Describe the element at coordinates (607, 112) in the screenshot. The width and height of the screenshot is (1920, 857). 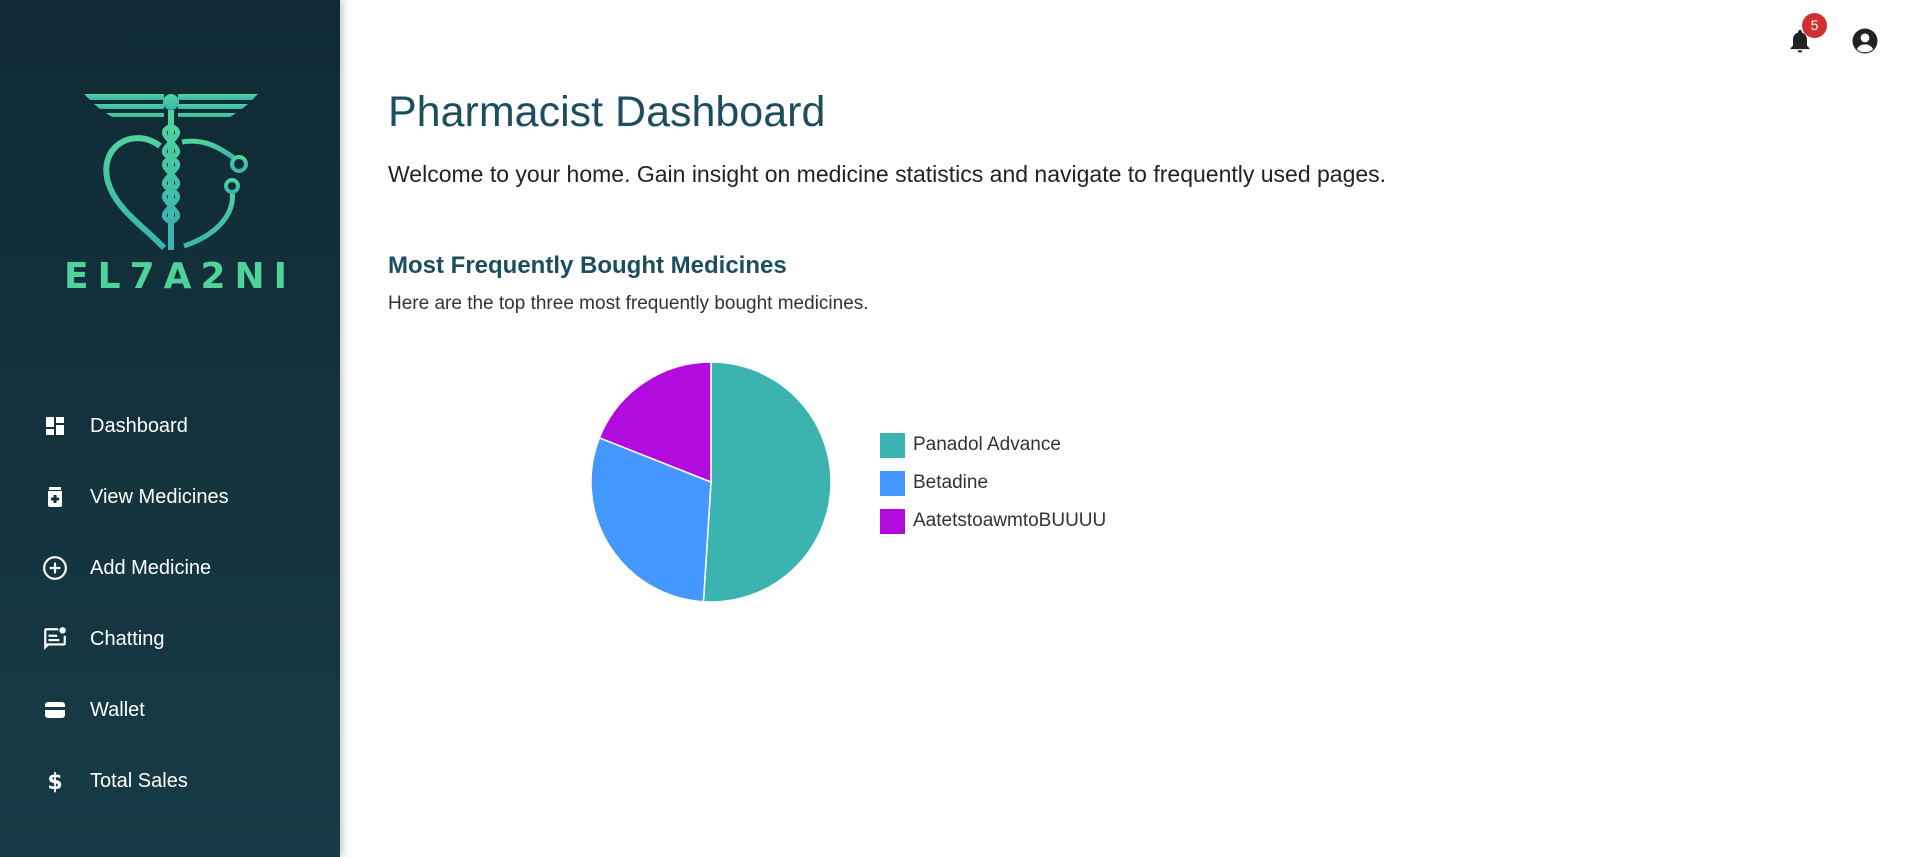
I see `page-title: Pharmacist Dashboard` at that location.